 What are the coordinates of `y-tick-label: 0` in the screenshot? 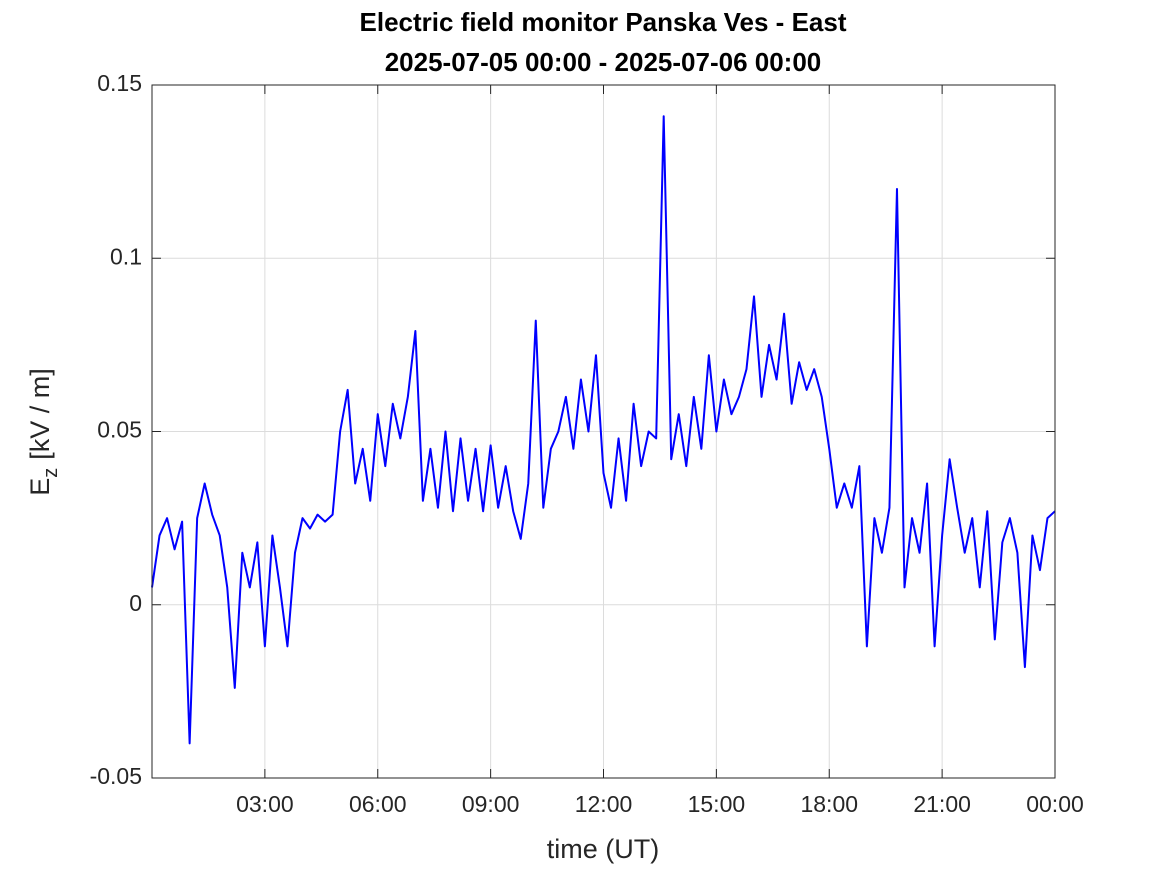 It's located at (135, 603).